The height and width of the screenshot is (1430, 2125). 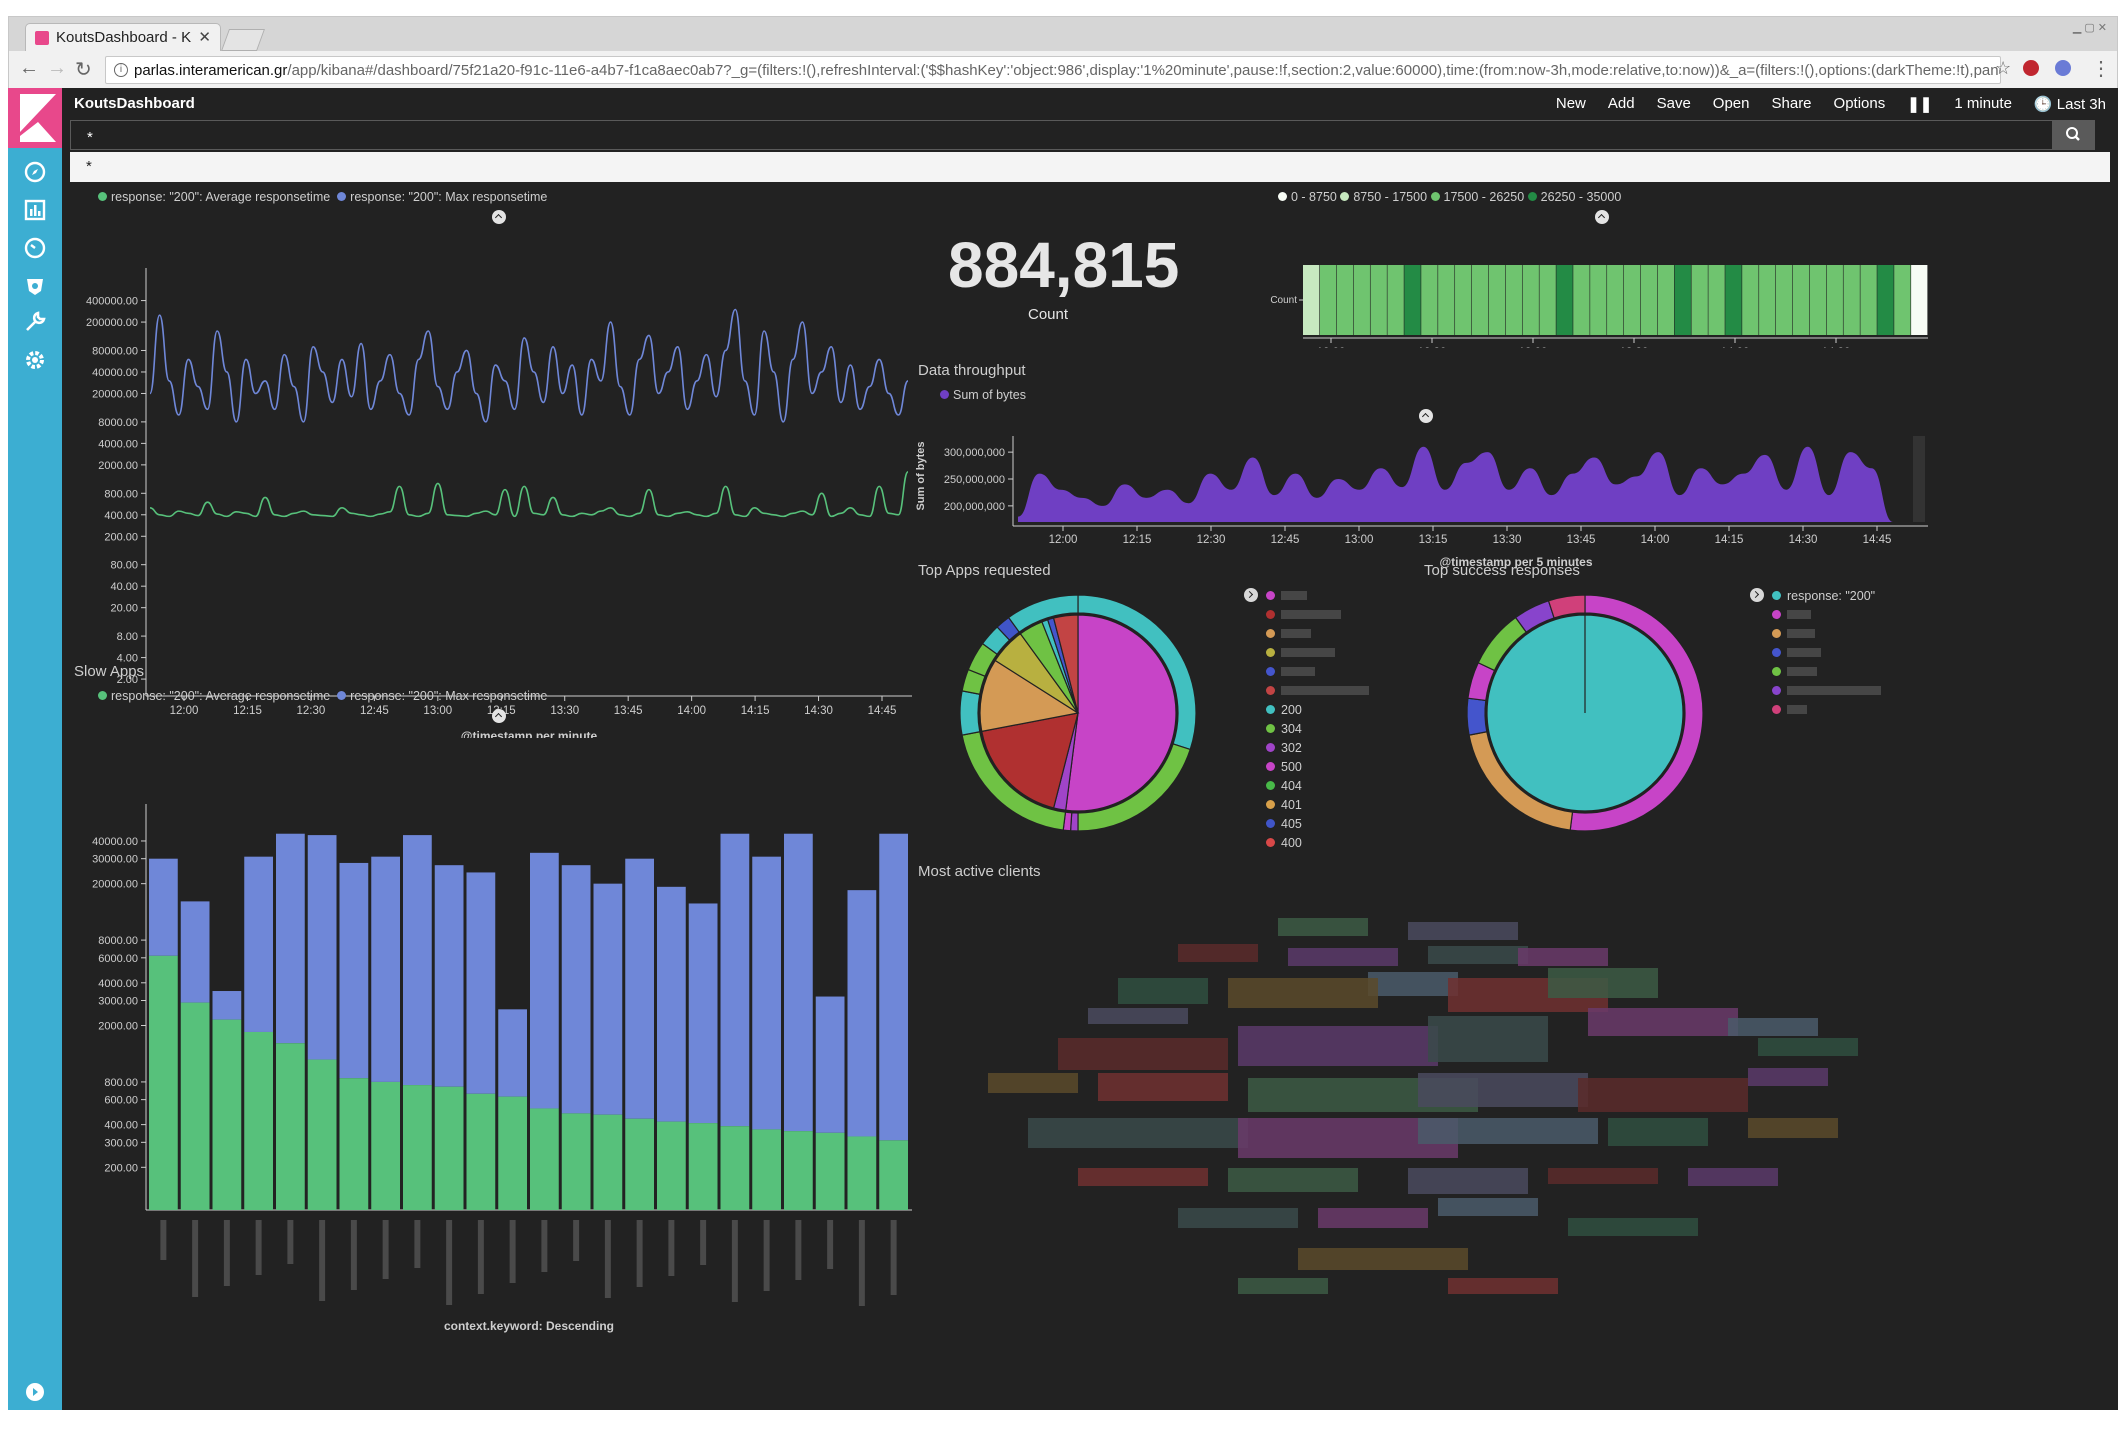 What do you see at coordinates (1673, 103) in the screenshot?
I see `menu-save: Save` at bounding box center [1673, 103].